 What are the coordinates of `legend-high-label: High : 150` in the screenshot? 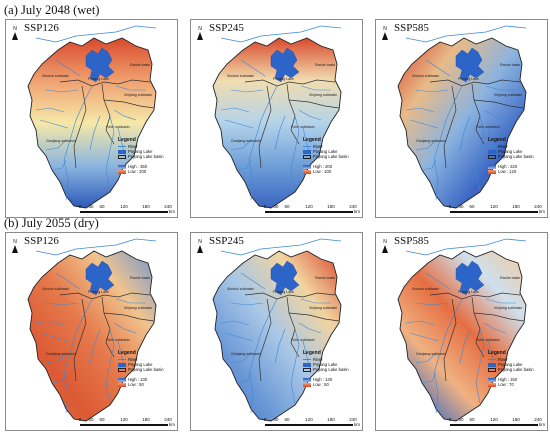 It's located at (508, 379).